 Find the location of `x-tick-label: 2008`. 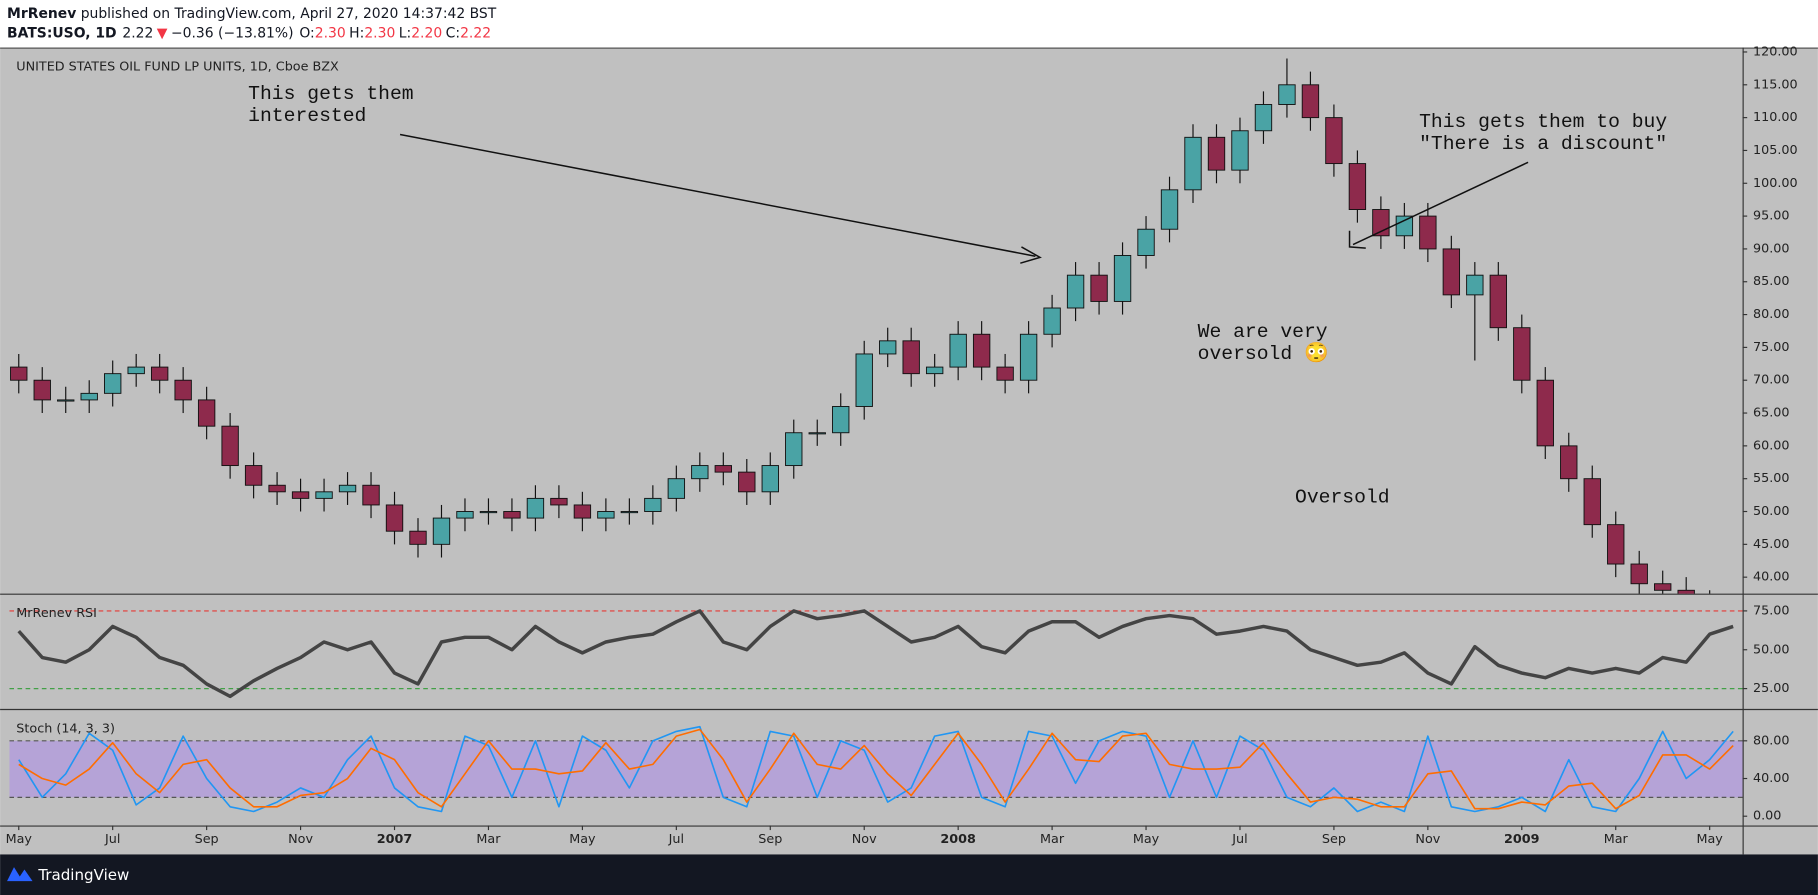

x-tick-label: 2008 is located at coordinates (958, 839).